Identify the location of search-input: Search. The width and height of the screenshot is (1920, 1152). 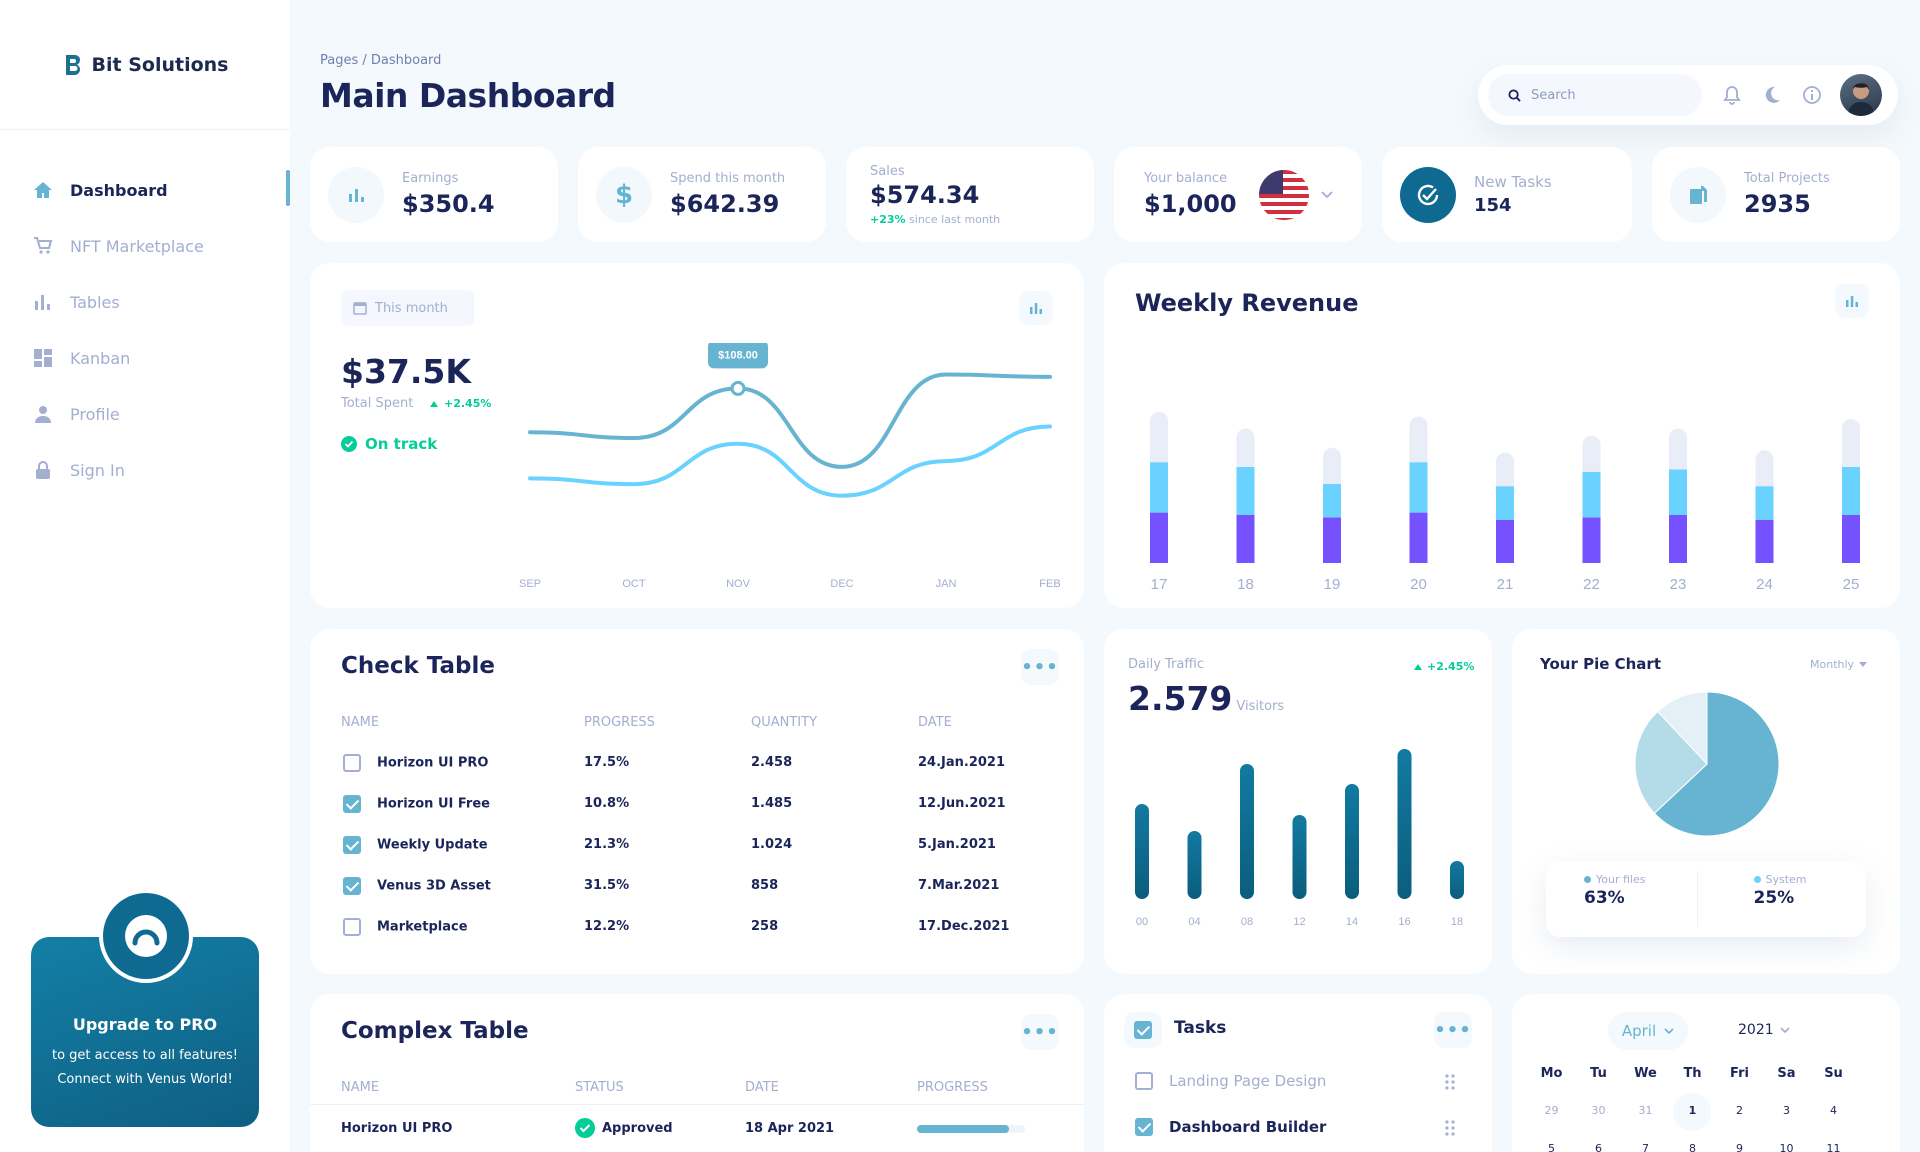
(1595, 95).